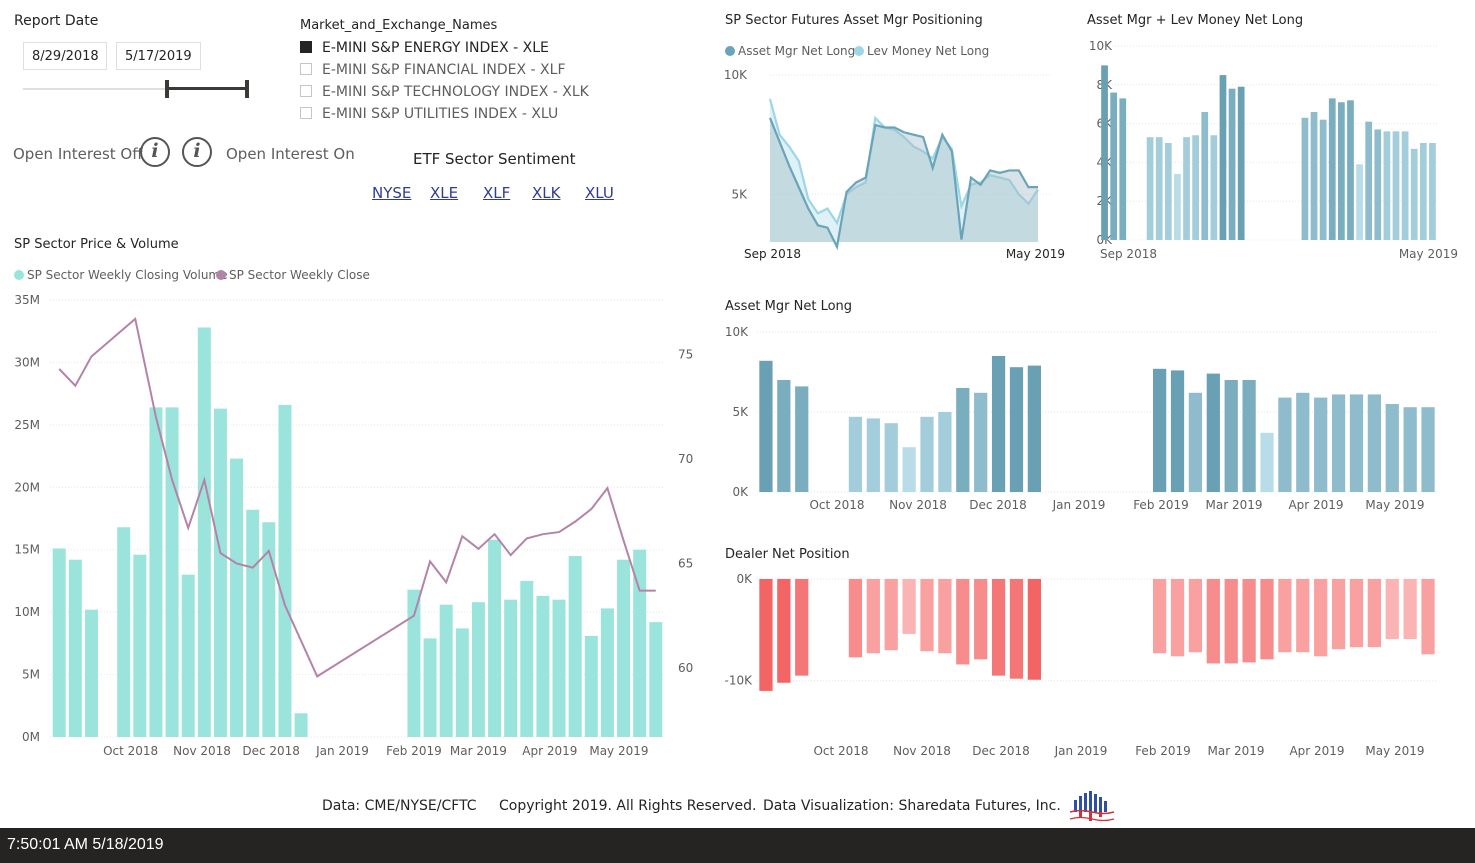  I want to click on legend-volume: SP Sector Weekly Closing Volume, so click(121, 275).